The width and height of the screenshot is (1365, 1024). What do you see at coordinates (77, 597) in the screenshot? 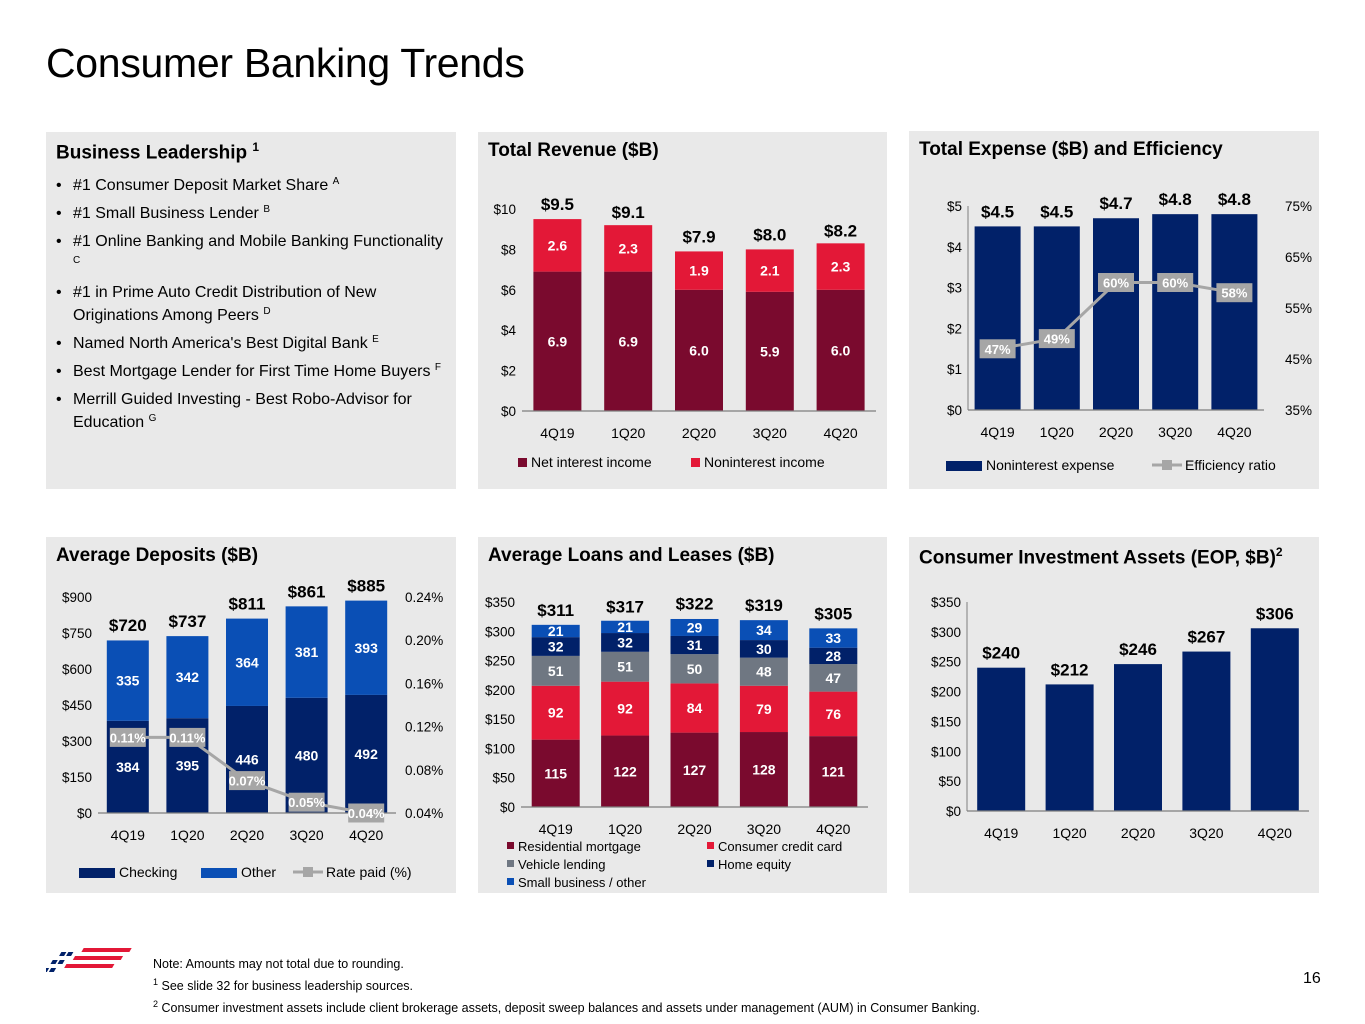
I see `y-tick-label: $900` at bounding box center [77, 597].